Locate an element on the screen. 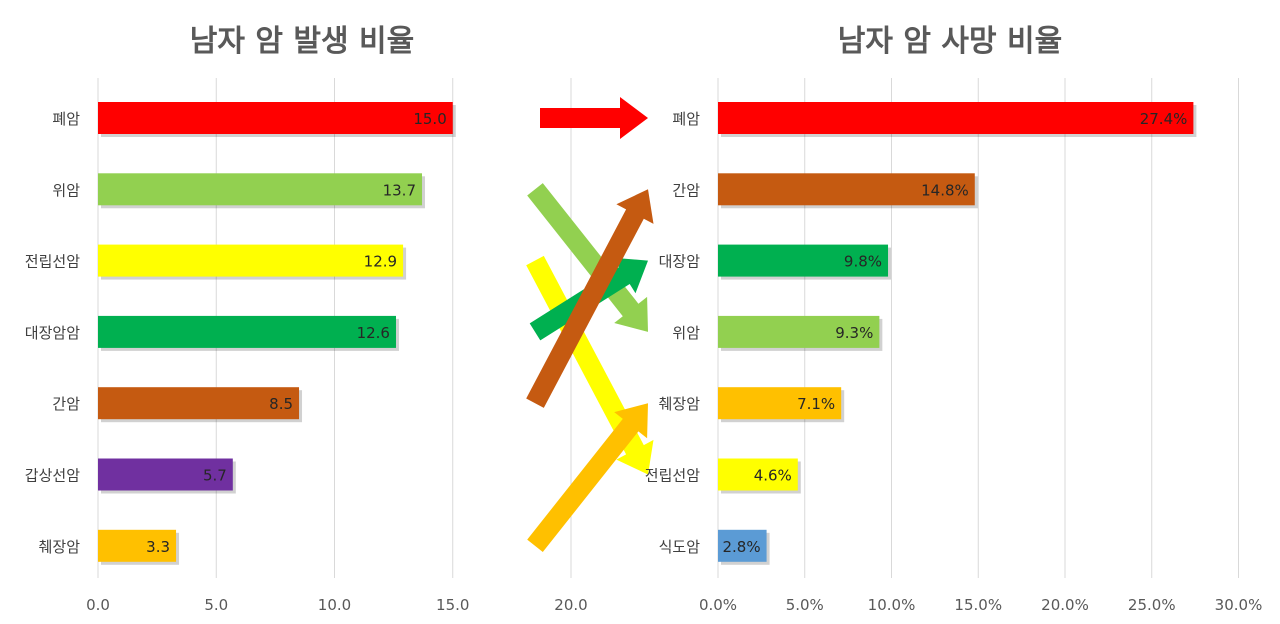 The image size is (1280, 624). mortality-tick-label: 25.0% is located at coordinates (1152, 605).